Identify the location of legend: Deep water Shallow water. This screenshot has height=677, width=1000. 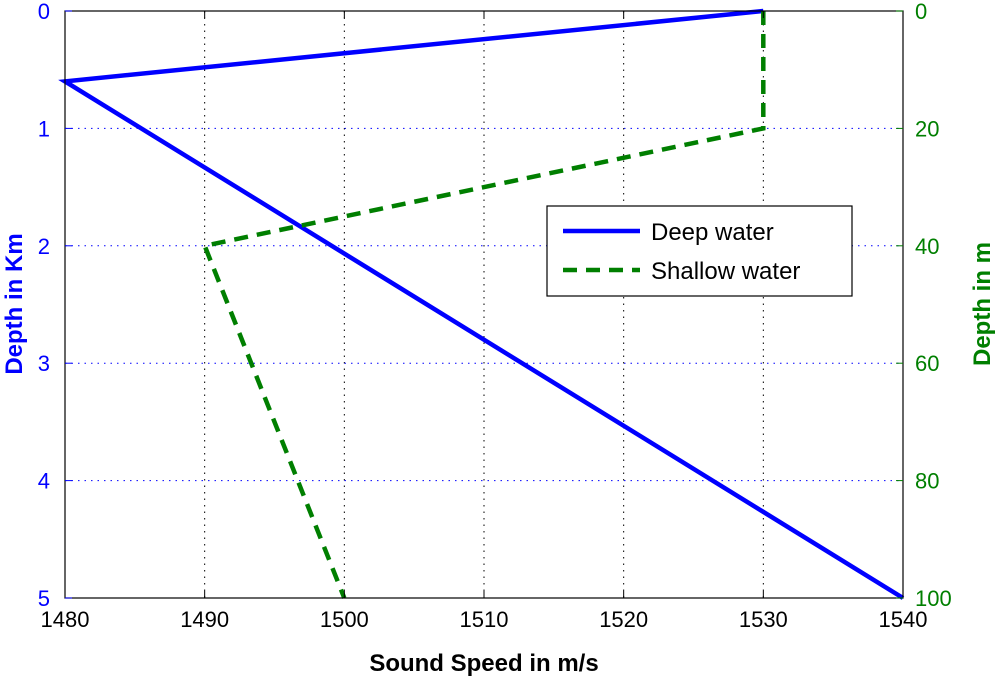
(699, 251).